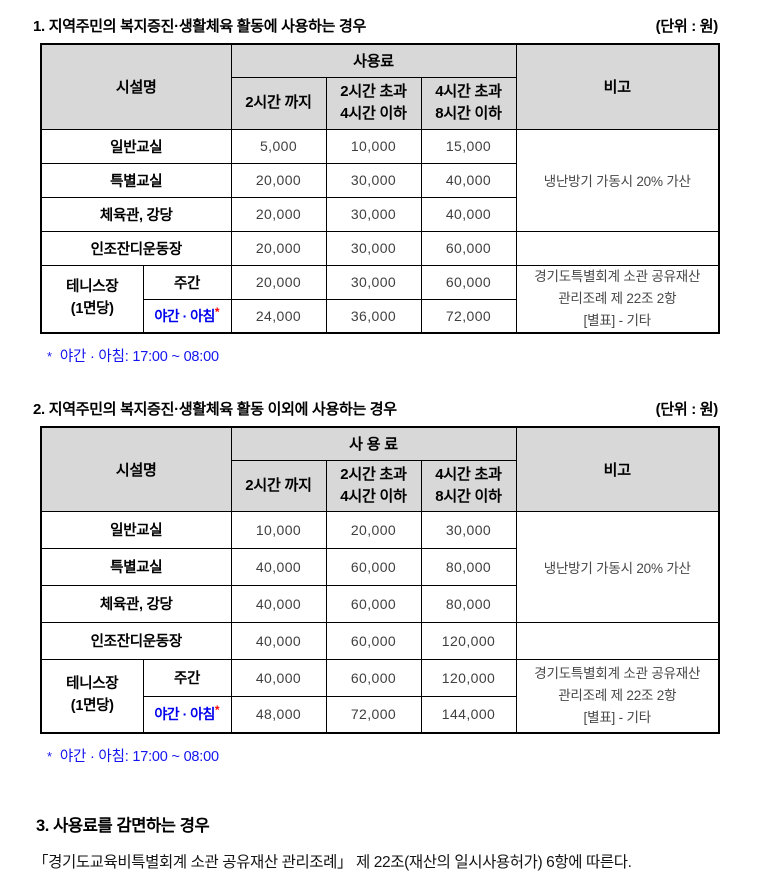 The height and width of the screenshot is (872, 760). What do you see at coordinates (373, 60) in the screenshot?
I see `col-header-fee-group: 사용료` at bounding box center [373, 60].